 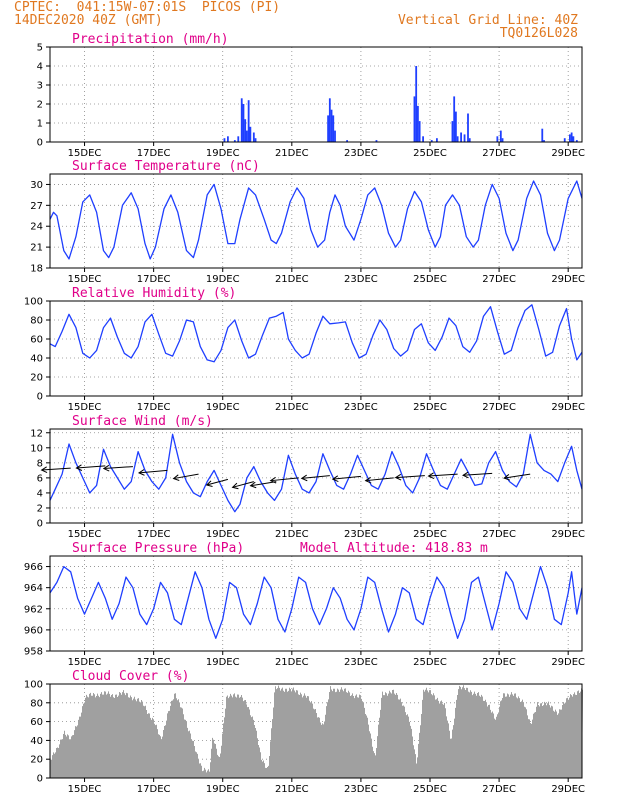 I want to click on y-tick-label: 8, so click(x=40, y=463).